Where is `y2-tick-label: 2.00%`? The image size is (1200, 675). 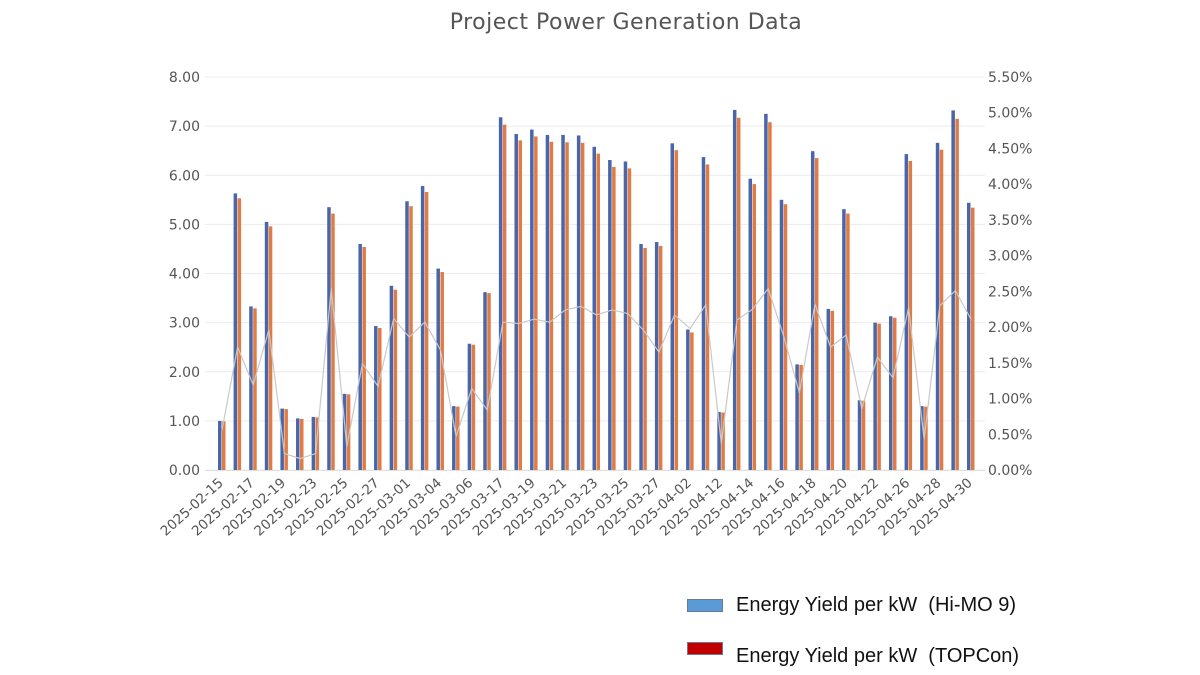
y2-tick-label: 2.00% is located at coordinates (1010, 328).